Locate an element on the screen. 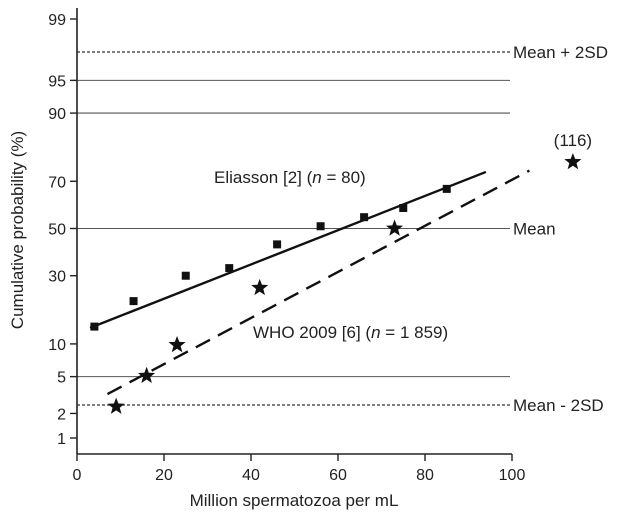 Image resolution: width=633 pixels, height=520 pixels. eliasson-series-label: Eliasson [2] (n = 80) is located at coordinates (290, 177).